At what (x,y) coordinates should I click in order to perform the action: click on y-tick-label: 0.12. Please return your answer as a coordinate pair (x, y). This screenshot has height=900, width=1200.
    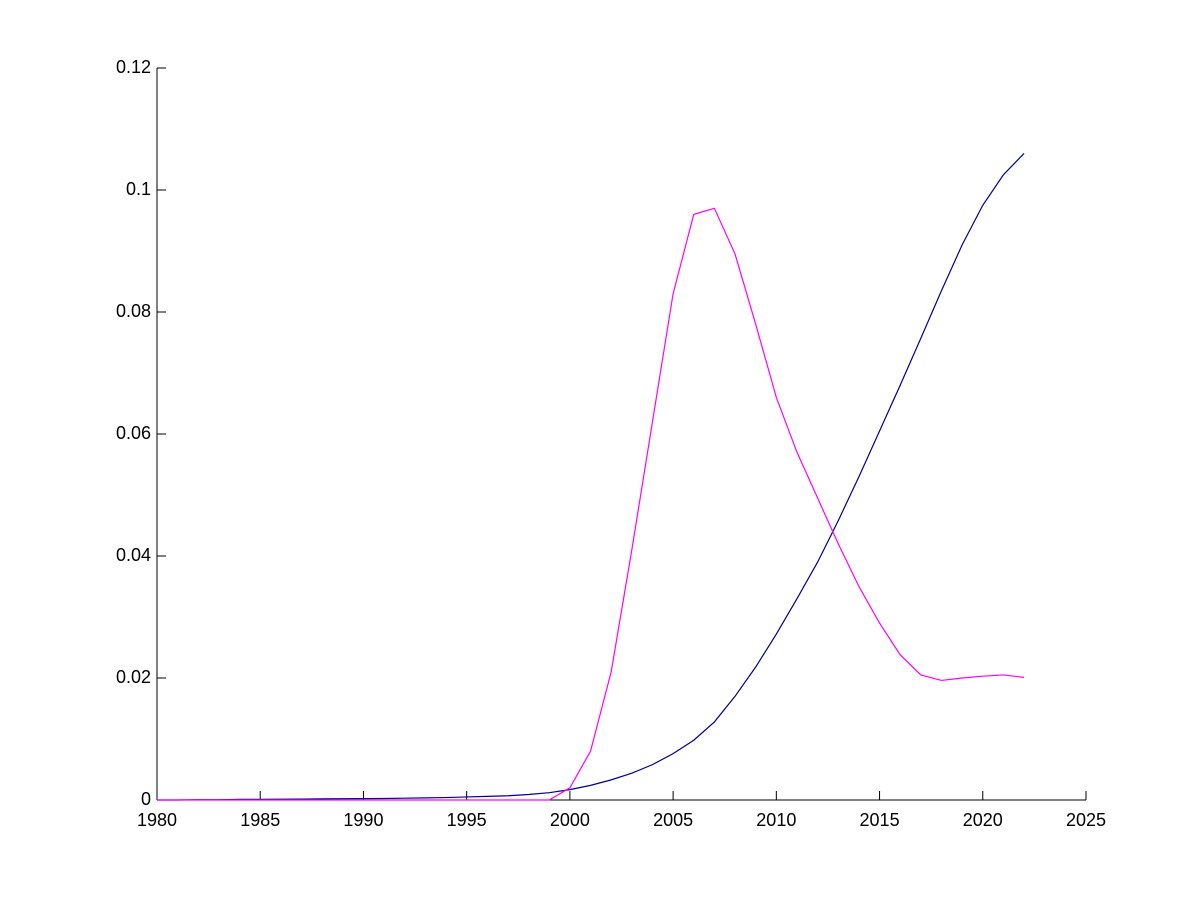
    Looking at the image, I should click on (133, 67).